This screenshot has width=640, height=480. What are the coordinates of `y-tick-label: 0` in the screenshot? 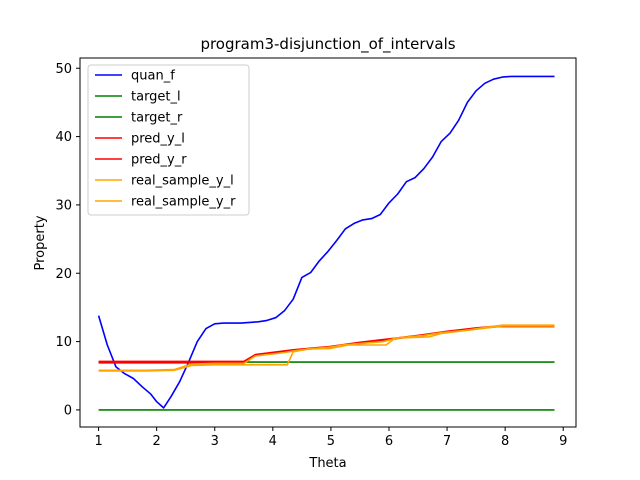 It's located at (68, 410).